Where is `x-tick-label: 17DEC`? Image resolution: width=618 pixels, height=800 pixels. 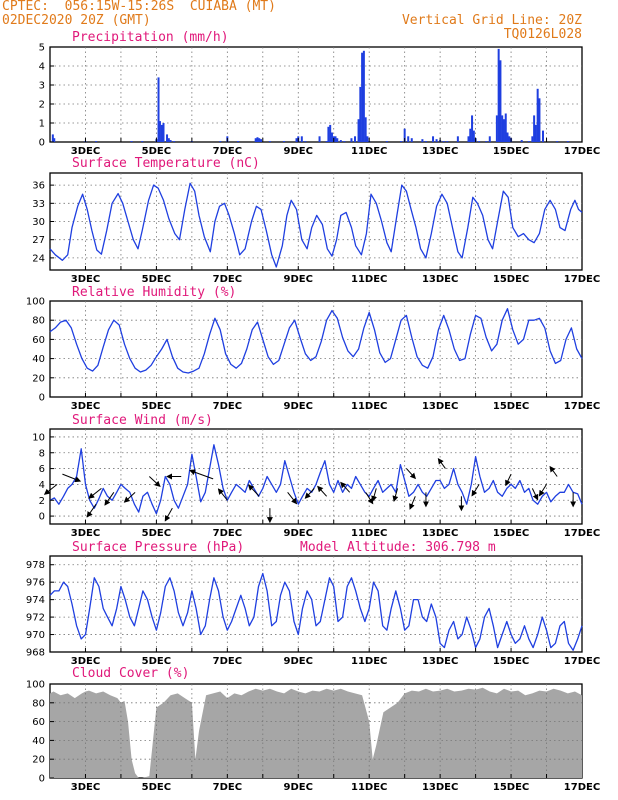 x-tick-label: 17DEC is located at coordinates (582, 406).